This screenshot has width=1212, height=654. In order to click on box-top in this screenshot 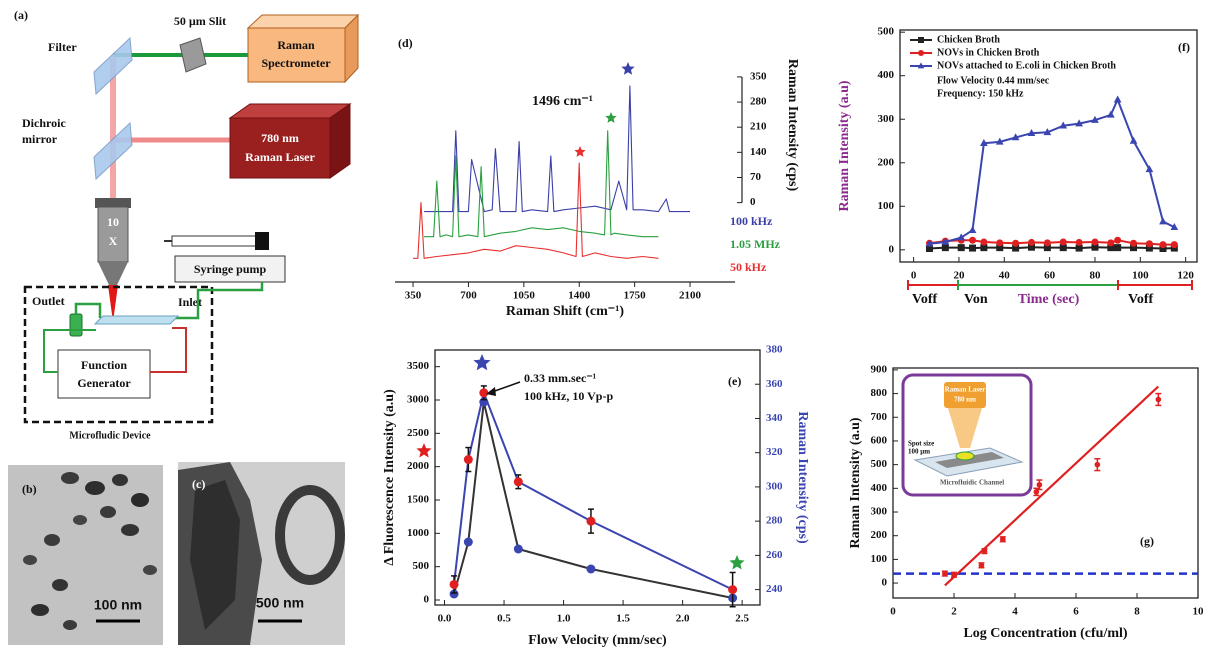, I will do `click(303, 21)`.